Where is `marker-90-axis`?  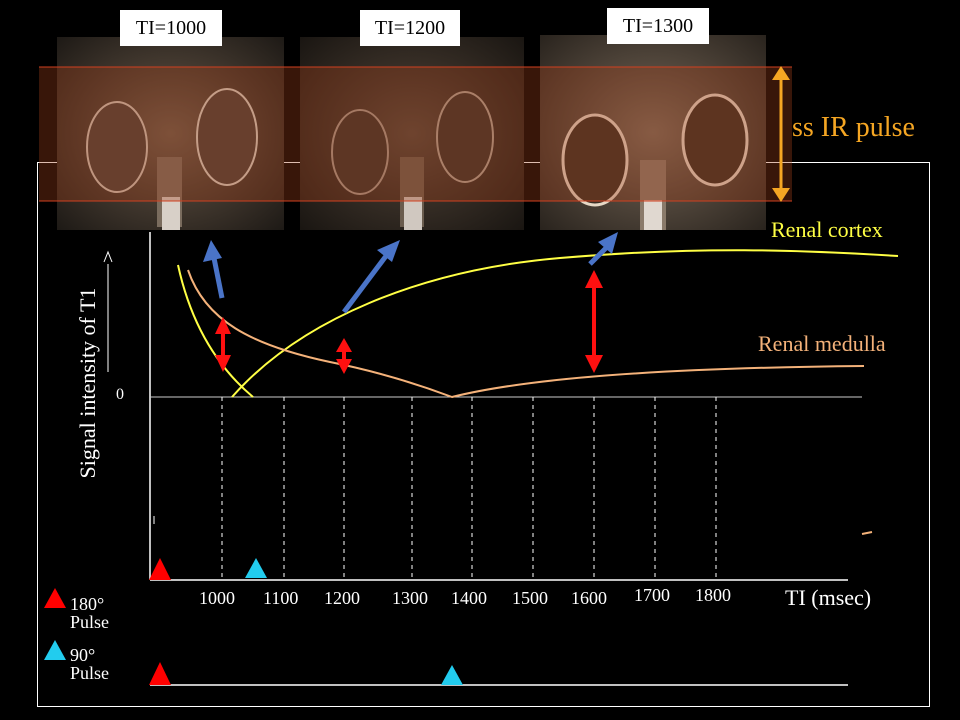 marker-90-axis is located at coordinates (256, 568).